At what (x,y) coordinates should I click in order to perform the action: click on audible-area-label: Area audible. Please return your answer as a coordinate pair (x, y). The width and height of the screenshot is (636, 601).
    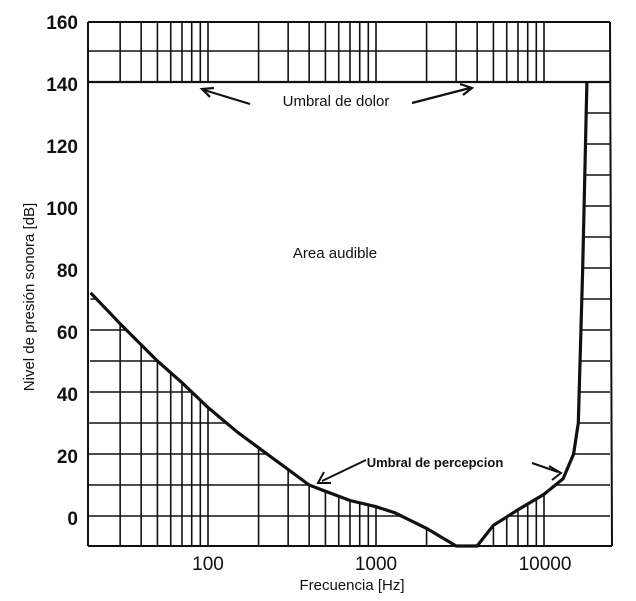
    Looking at the image, I should click on (335, 253).